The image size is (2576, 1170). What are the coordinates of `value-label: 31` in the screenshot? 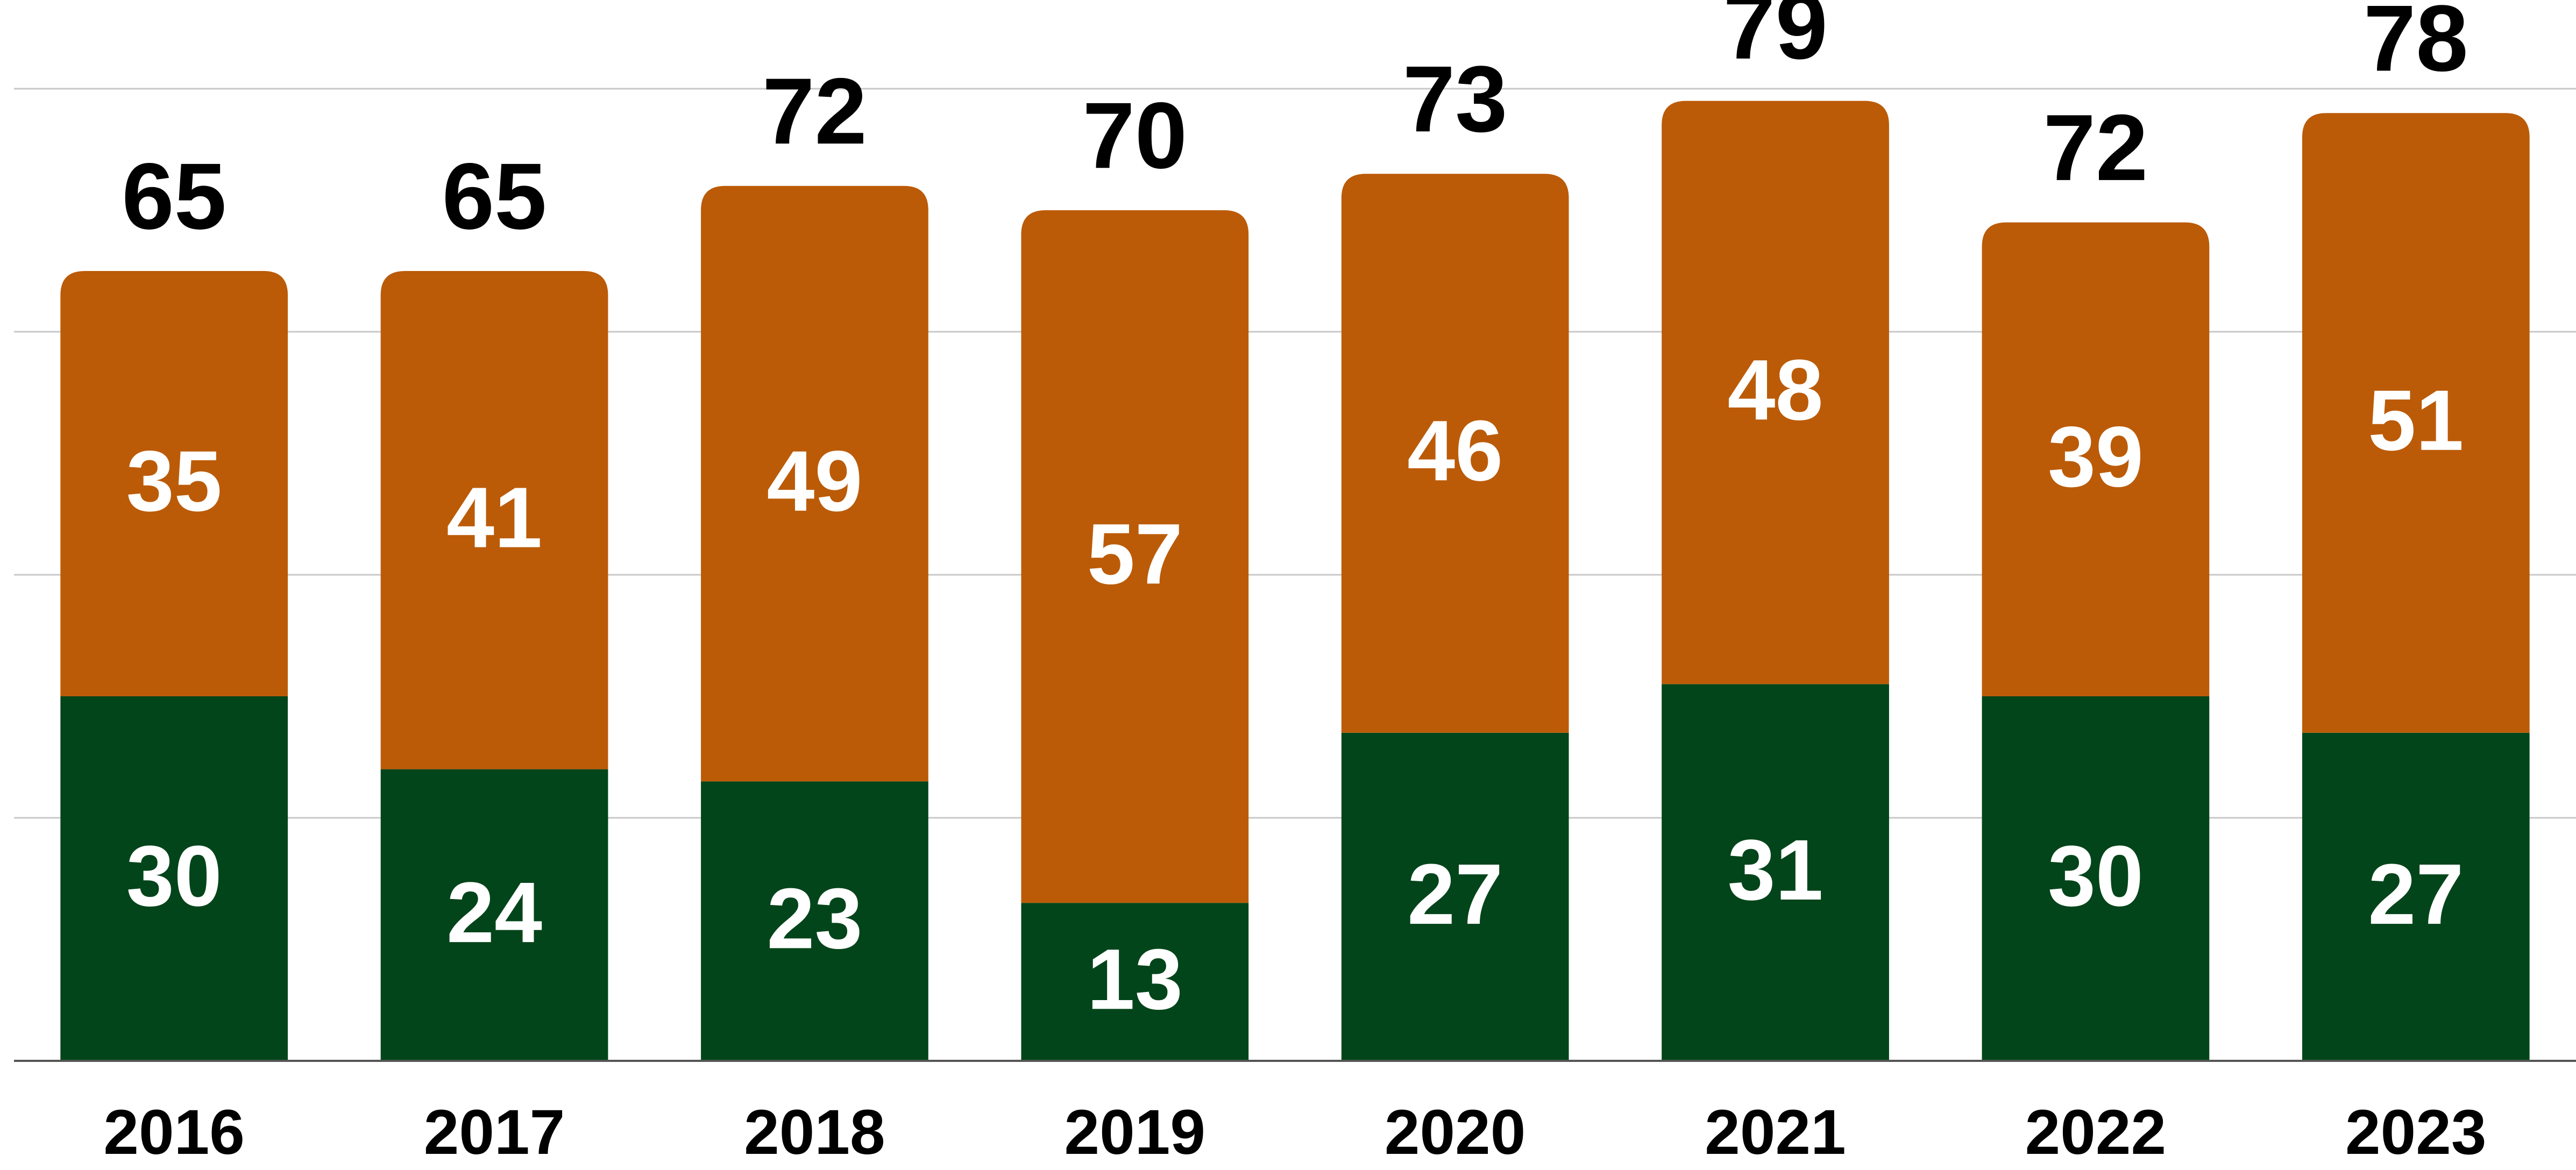 It's located at (1775, 870).